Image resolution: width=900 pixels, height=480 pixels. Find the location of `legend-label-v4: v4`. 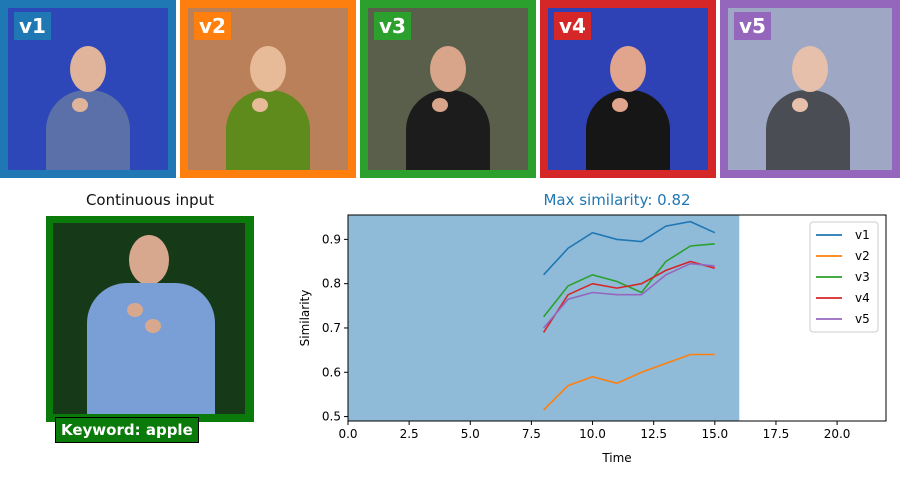

legend-label-v4: v4 is located at coordinates (862, 298).